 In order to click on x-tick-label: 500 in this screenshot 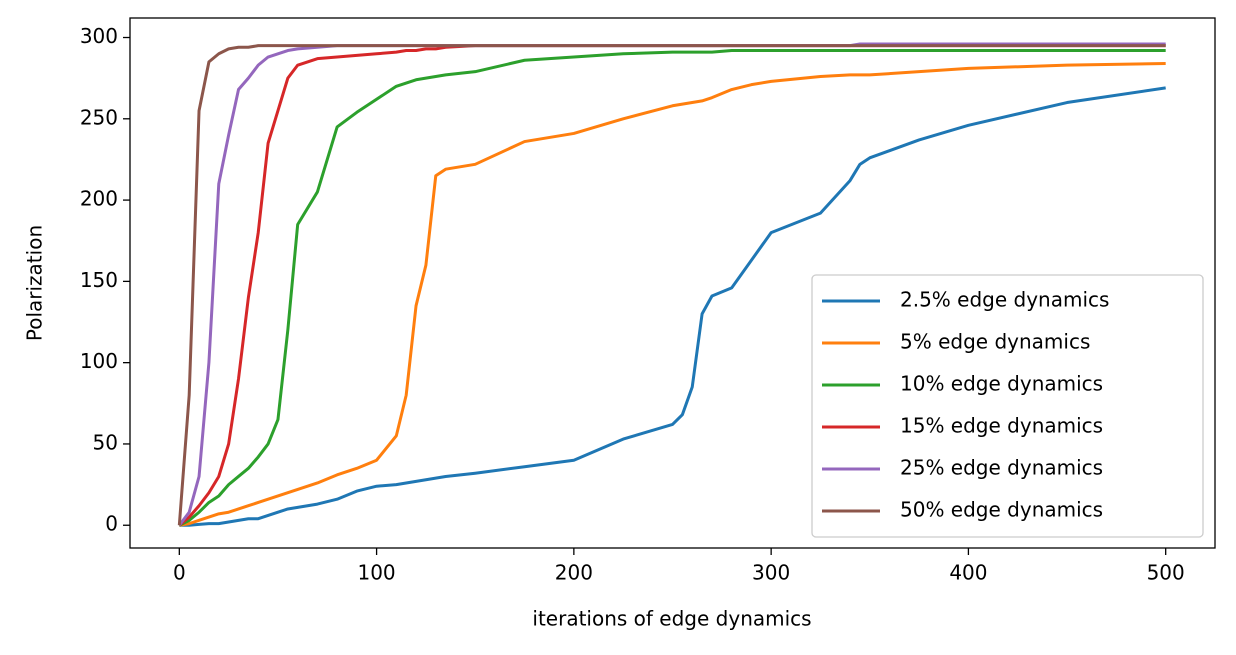, I will do `click(1166, 573)`.